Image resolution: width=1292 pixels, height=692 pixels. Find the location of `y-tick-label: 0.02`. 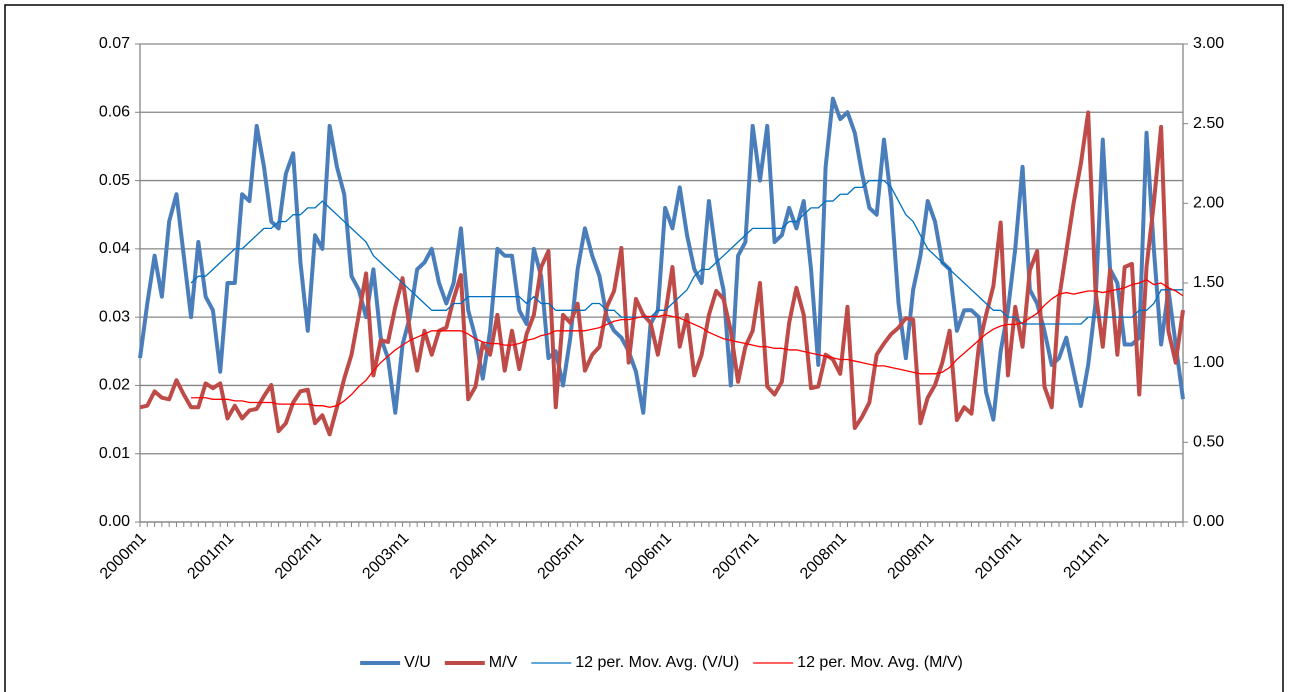

y-tick-label: 0.02 is located at coordinates (114, 385).